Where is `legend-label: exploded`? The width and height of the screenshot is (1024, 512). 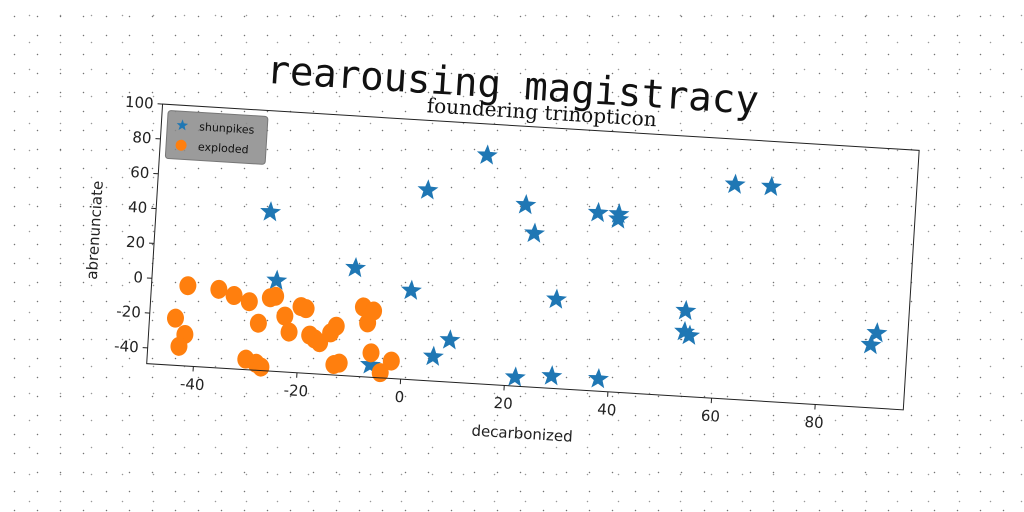 legend-label: exploded is located at coordinates (223, 148).